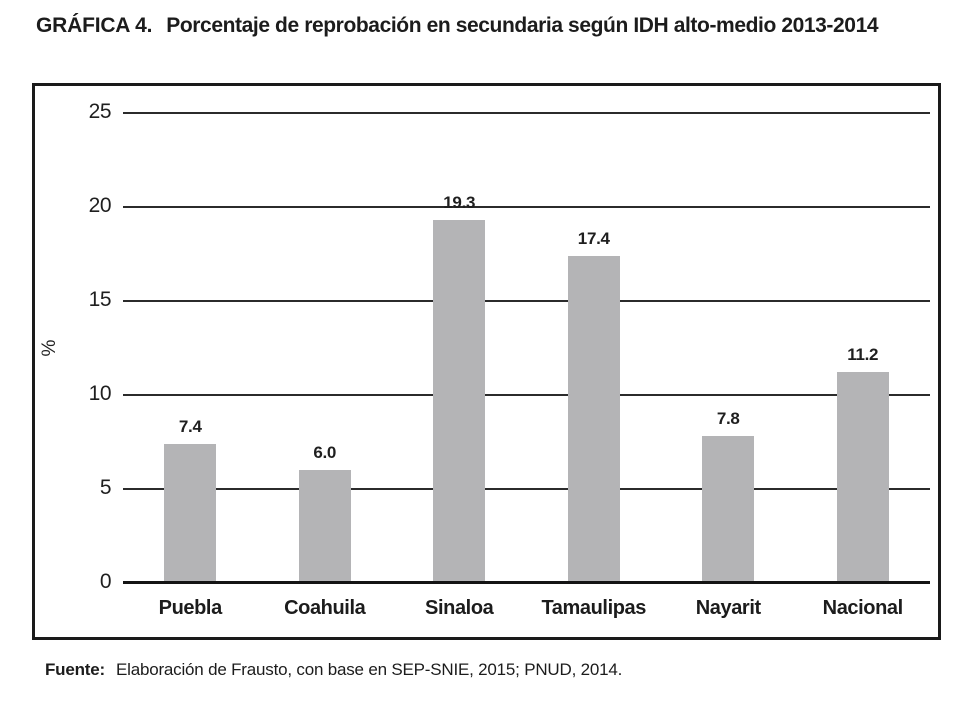 Image resolution: width=976 pixels, height=701 pixels. I want to click on bar-puebla, so click(190, 513).